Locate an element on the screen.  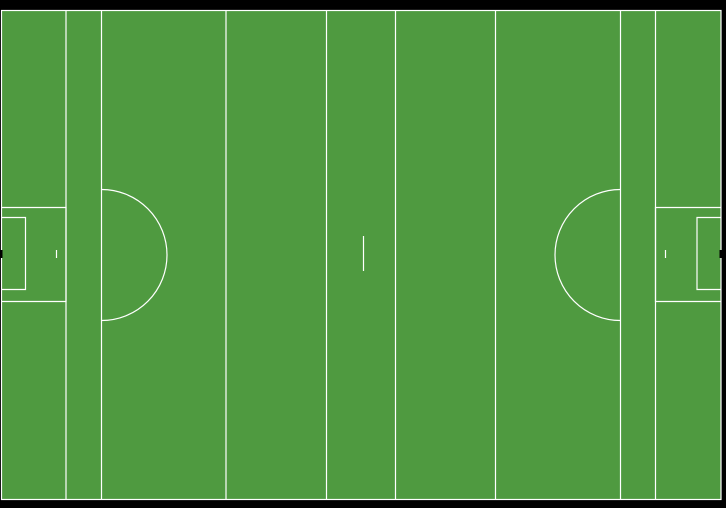
right-arc is located at coordinates (587, 255).